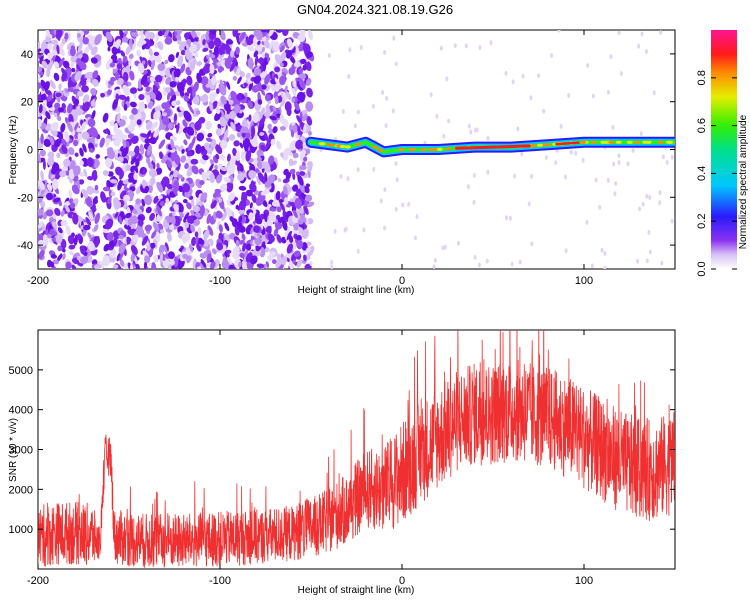 The image size is (750, 600). Describe the element at coordinates (21, 490) in the screenshot. I see `snr-ytick-label: 2000` at that location.